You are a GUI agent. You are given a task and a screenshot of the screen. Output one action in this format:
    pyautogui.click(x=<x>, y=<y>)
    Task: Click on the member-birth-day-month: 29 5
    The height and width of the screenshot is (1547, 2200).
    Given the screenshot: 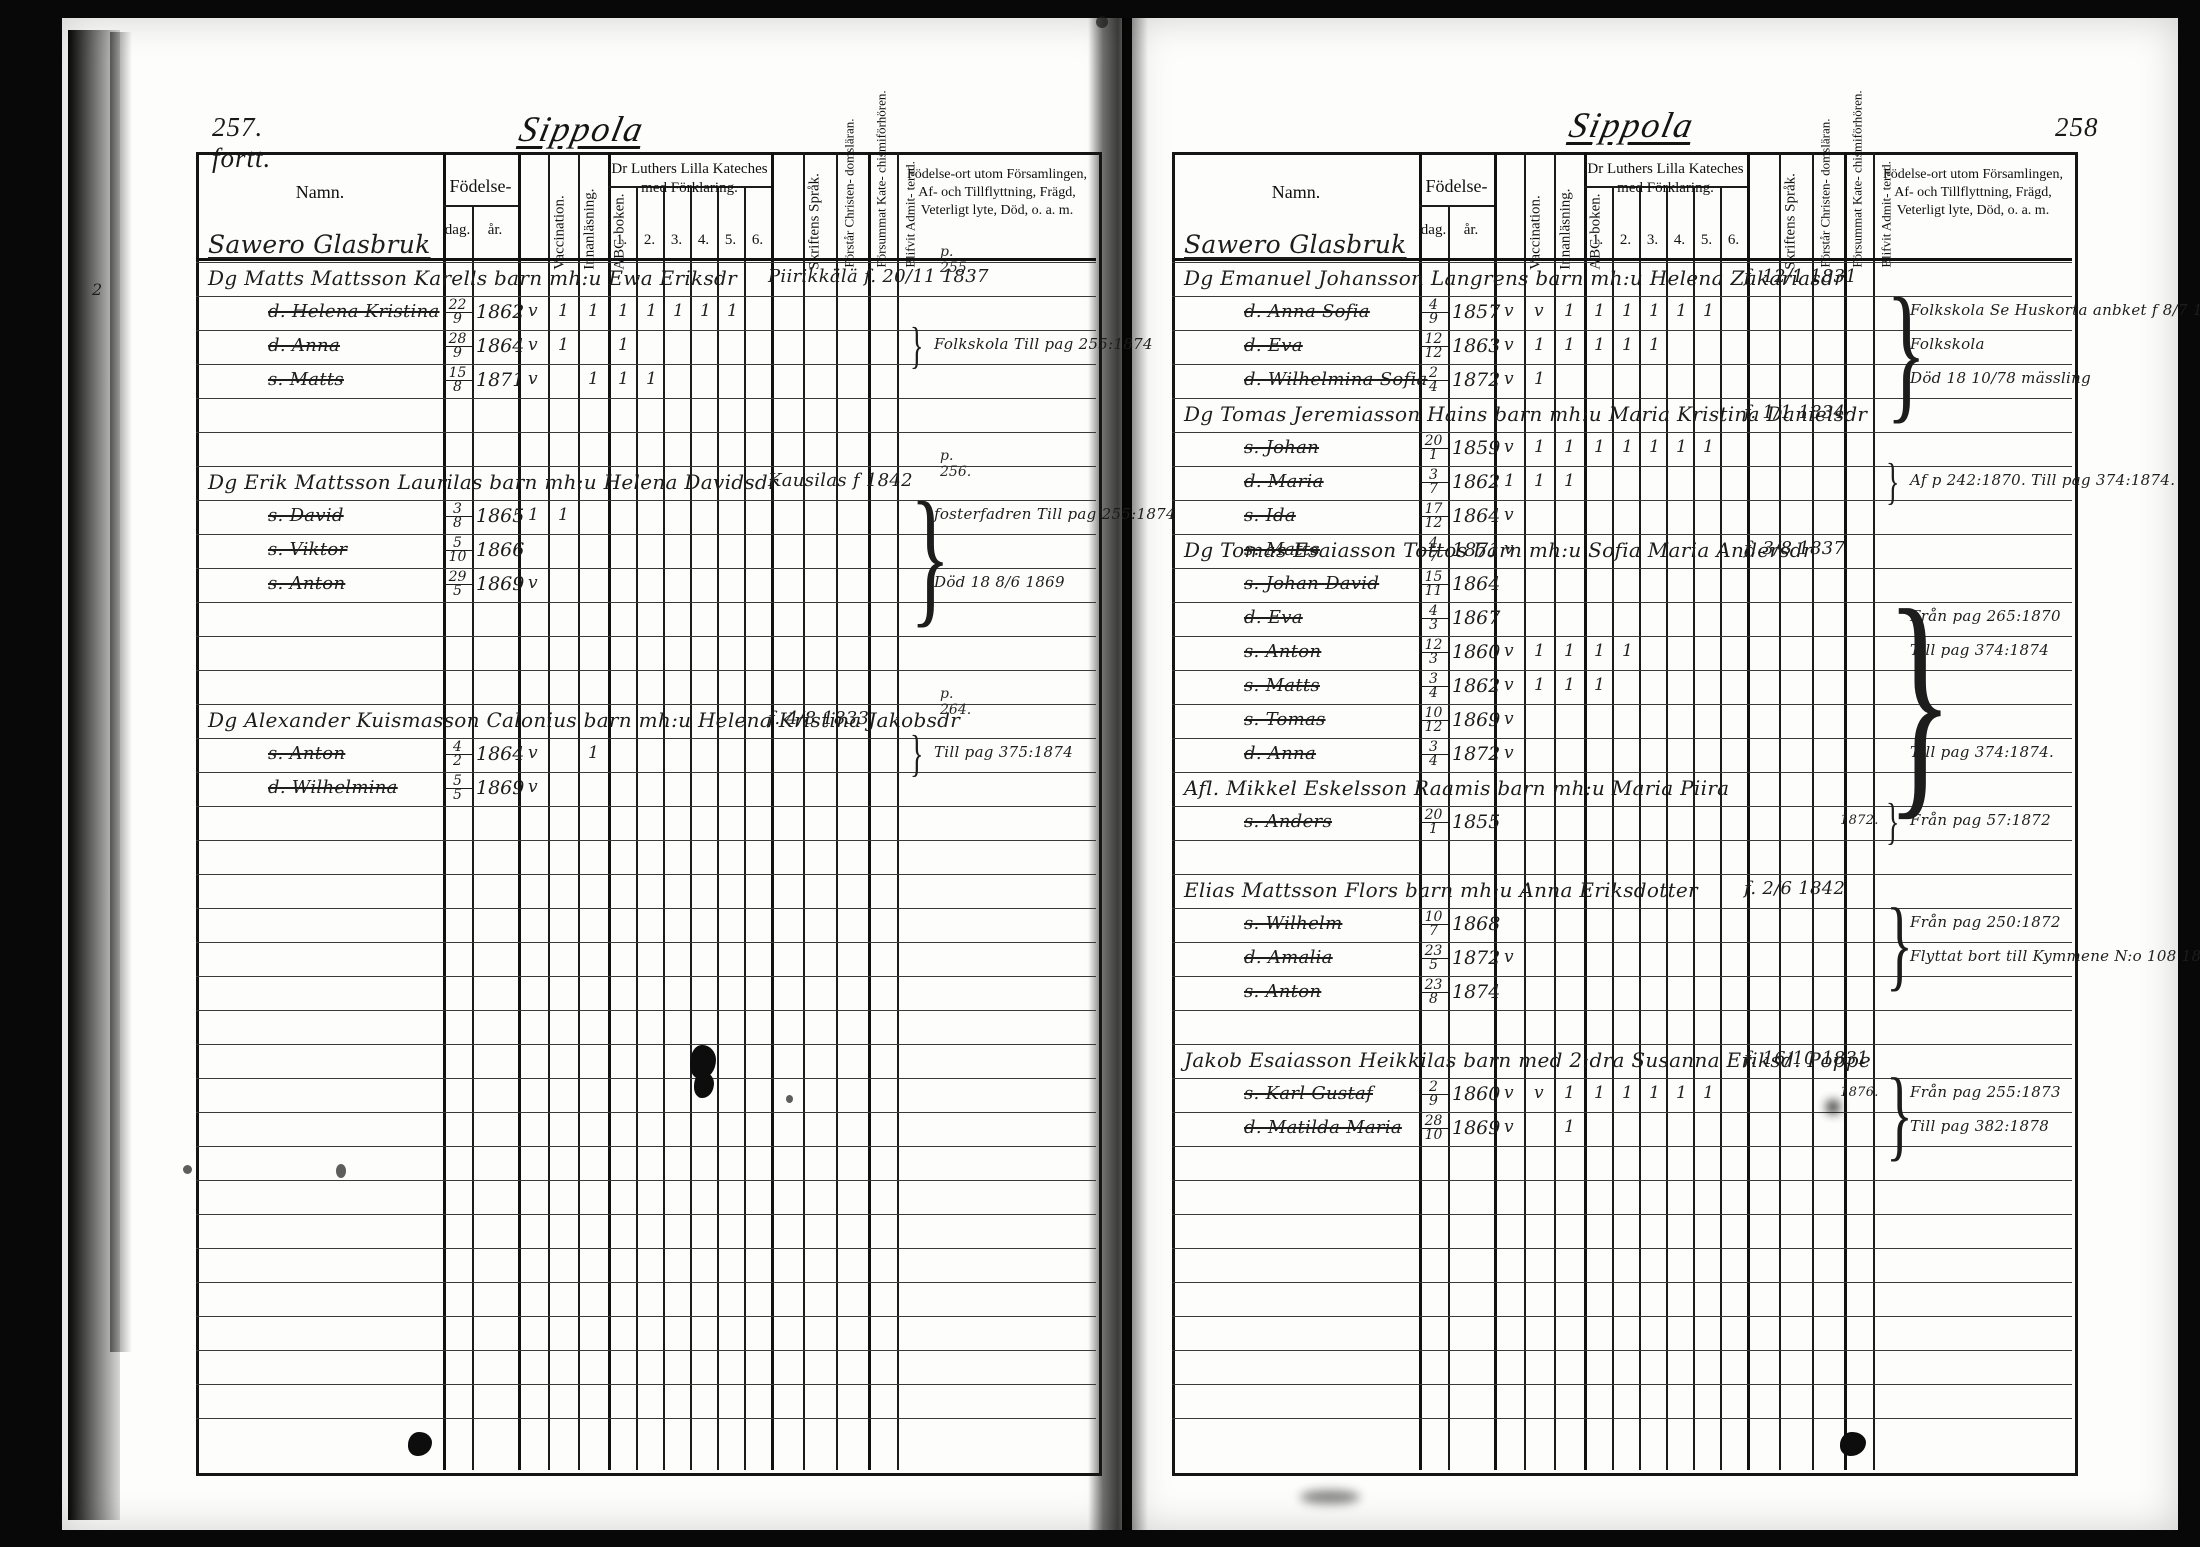 What is the action you would take?
    pyautogui.click(x=457, y=584)
    